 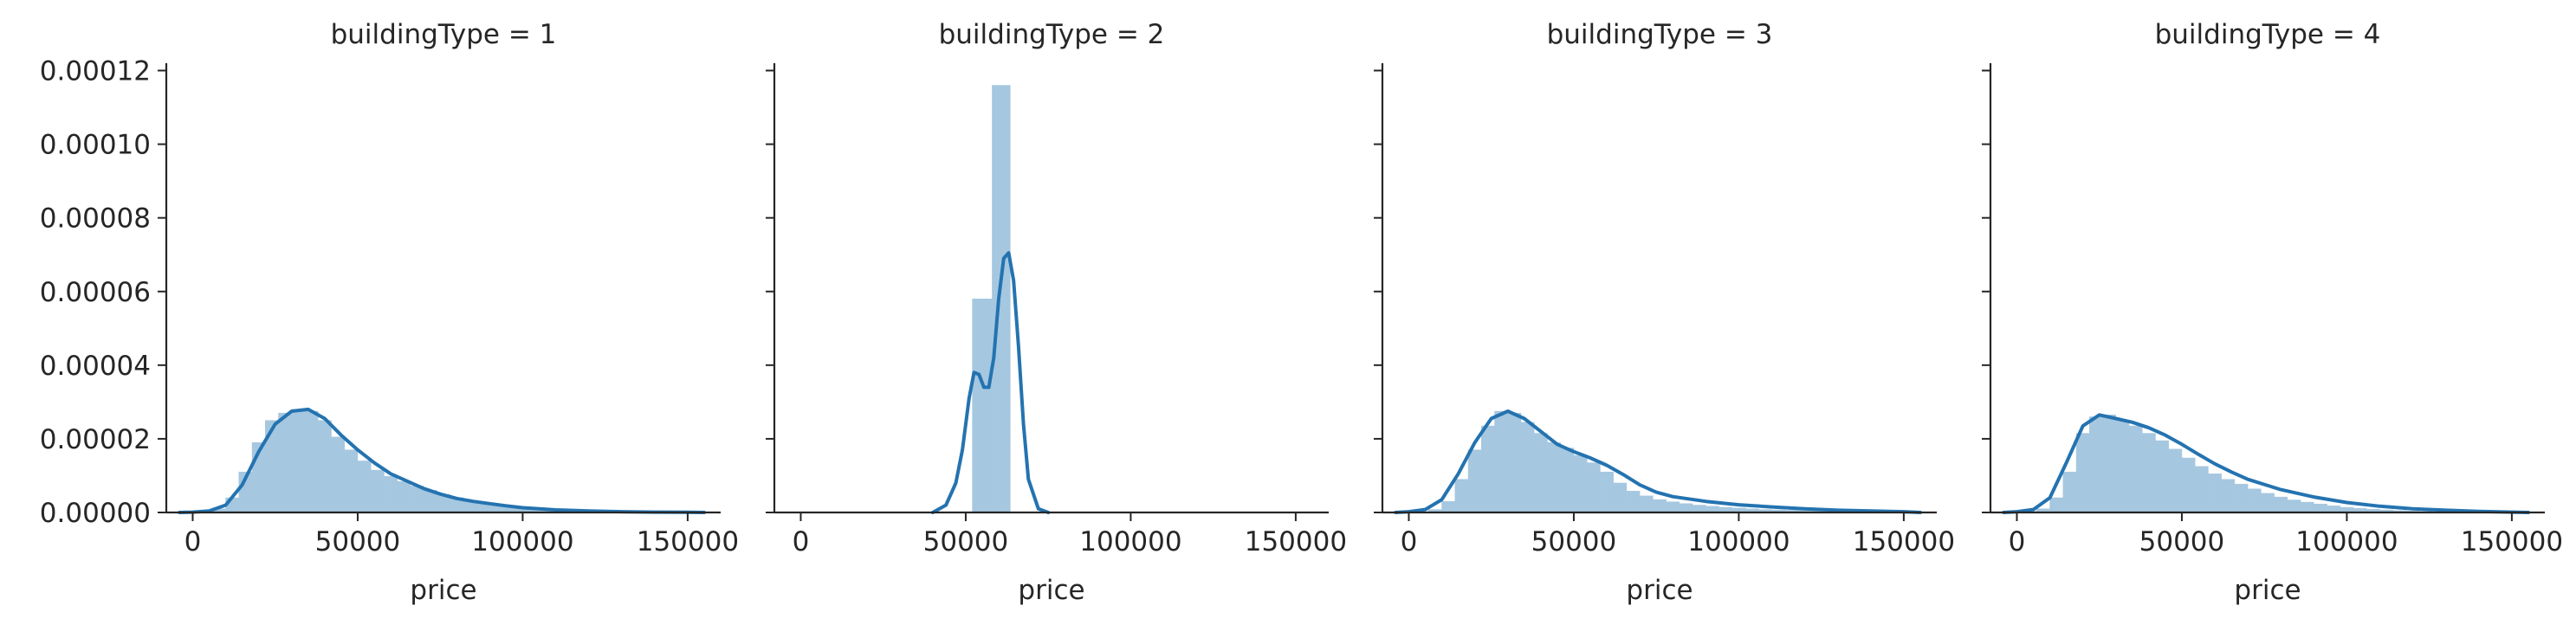 I want to click on facet-title: buildingType = 1, so click(x=444, y=34).